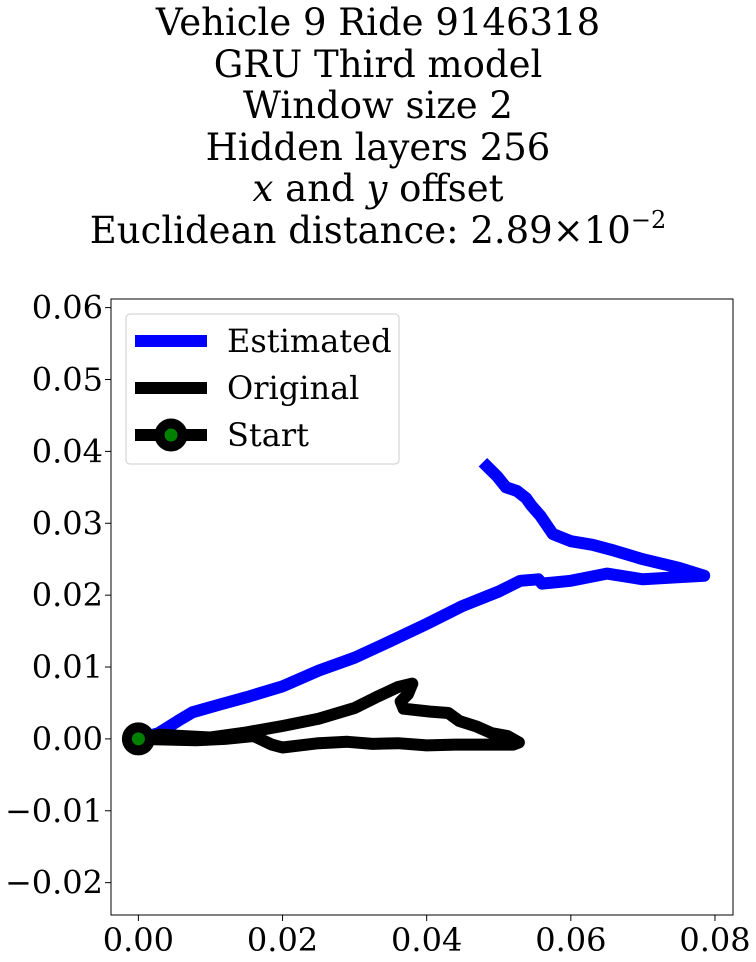 This screenshot has width=756, height=962. Describe the element at coordinates (138, 940) in the screenshot. I see `x-tick-label: 0.00` at that location.